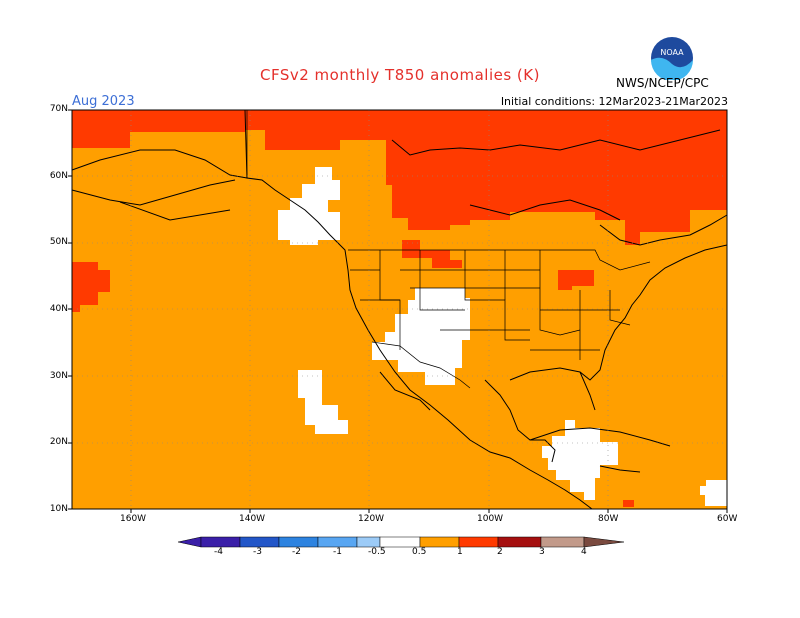 This screenshot has height=618, width=800. What do you see at coordinates (614, 101) in the screenshot?
I see `initial-conditions: Initial conditions: 12Mar2023-21Mar2023` at bounding box center [614, 101].